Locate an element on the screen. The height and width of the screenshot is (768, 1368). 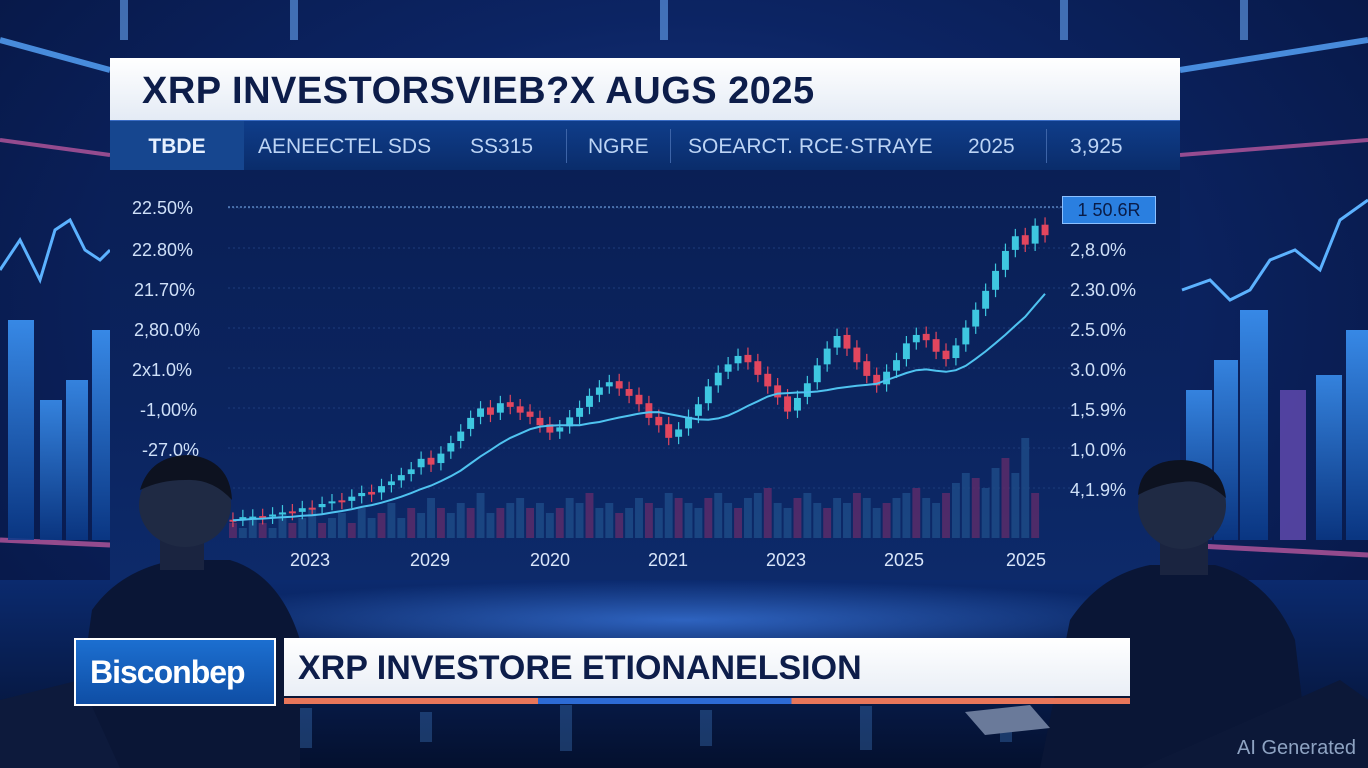
x-axis-label: 2025 is located at coordinates (1026, 560).